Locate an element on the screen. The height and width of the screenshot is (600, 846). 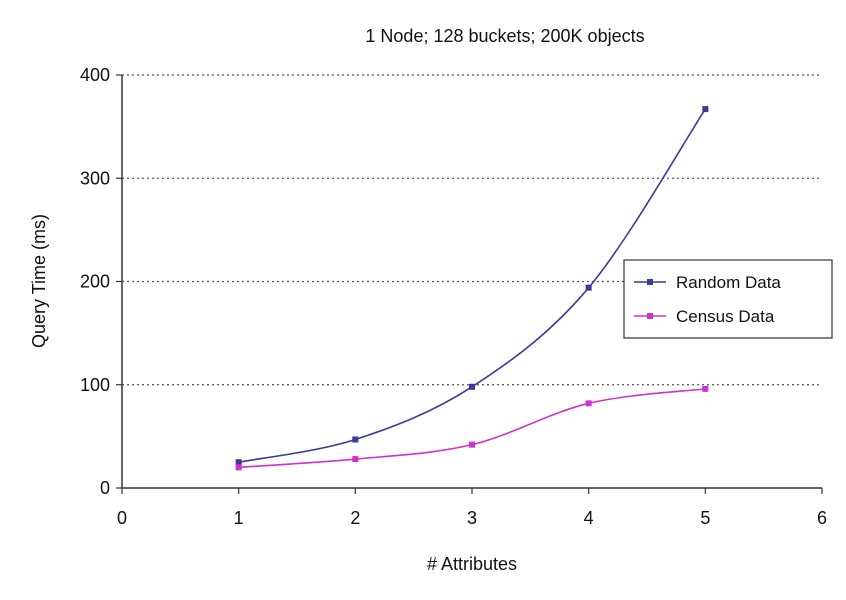
y-tick-label-0: 0 is located at coordinates (105, 488).